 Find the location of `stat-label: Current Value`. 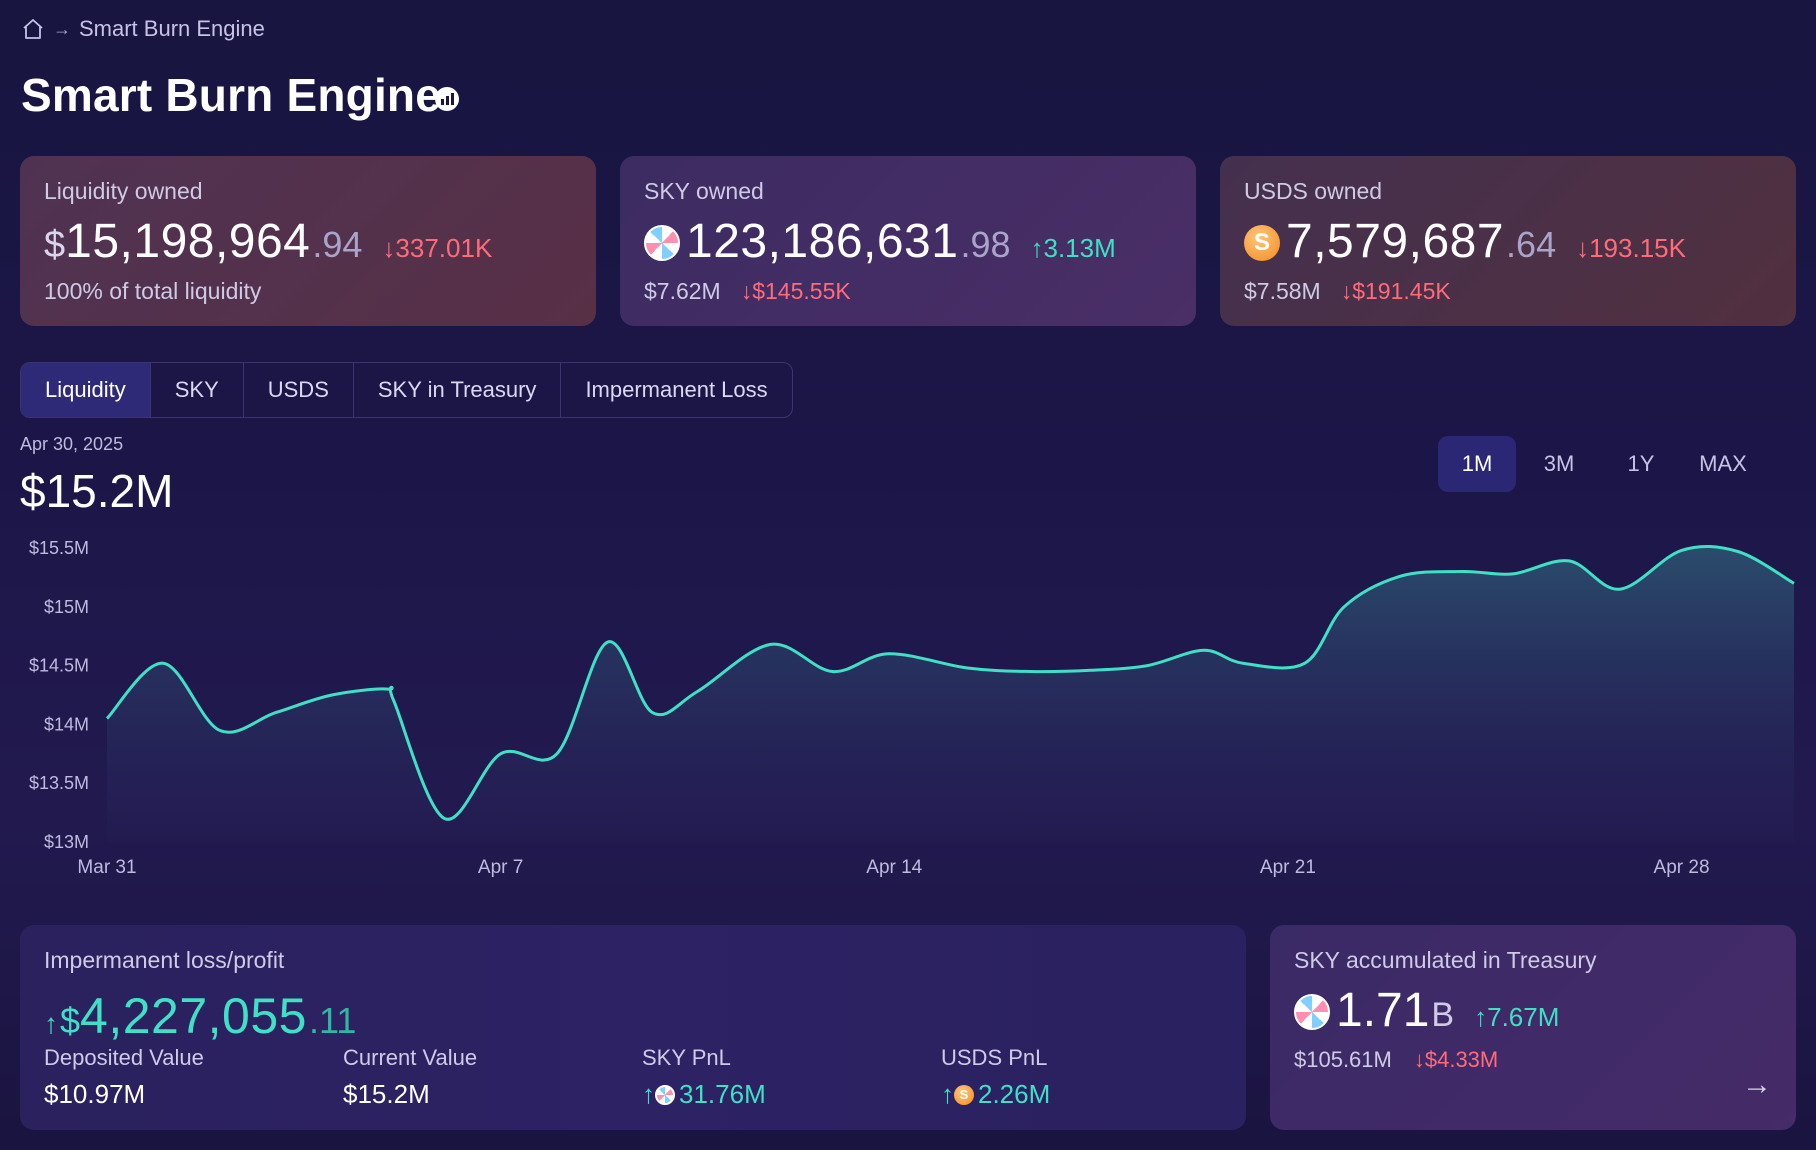

stat-label: Current Value is located at coordinates (410, 1057).